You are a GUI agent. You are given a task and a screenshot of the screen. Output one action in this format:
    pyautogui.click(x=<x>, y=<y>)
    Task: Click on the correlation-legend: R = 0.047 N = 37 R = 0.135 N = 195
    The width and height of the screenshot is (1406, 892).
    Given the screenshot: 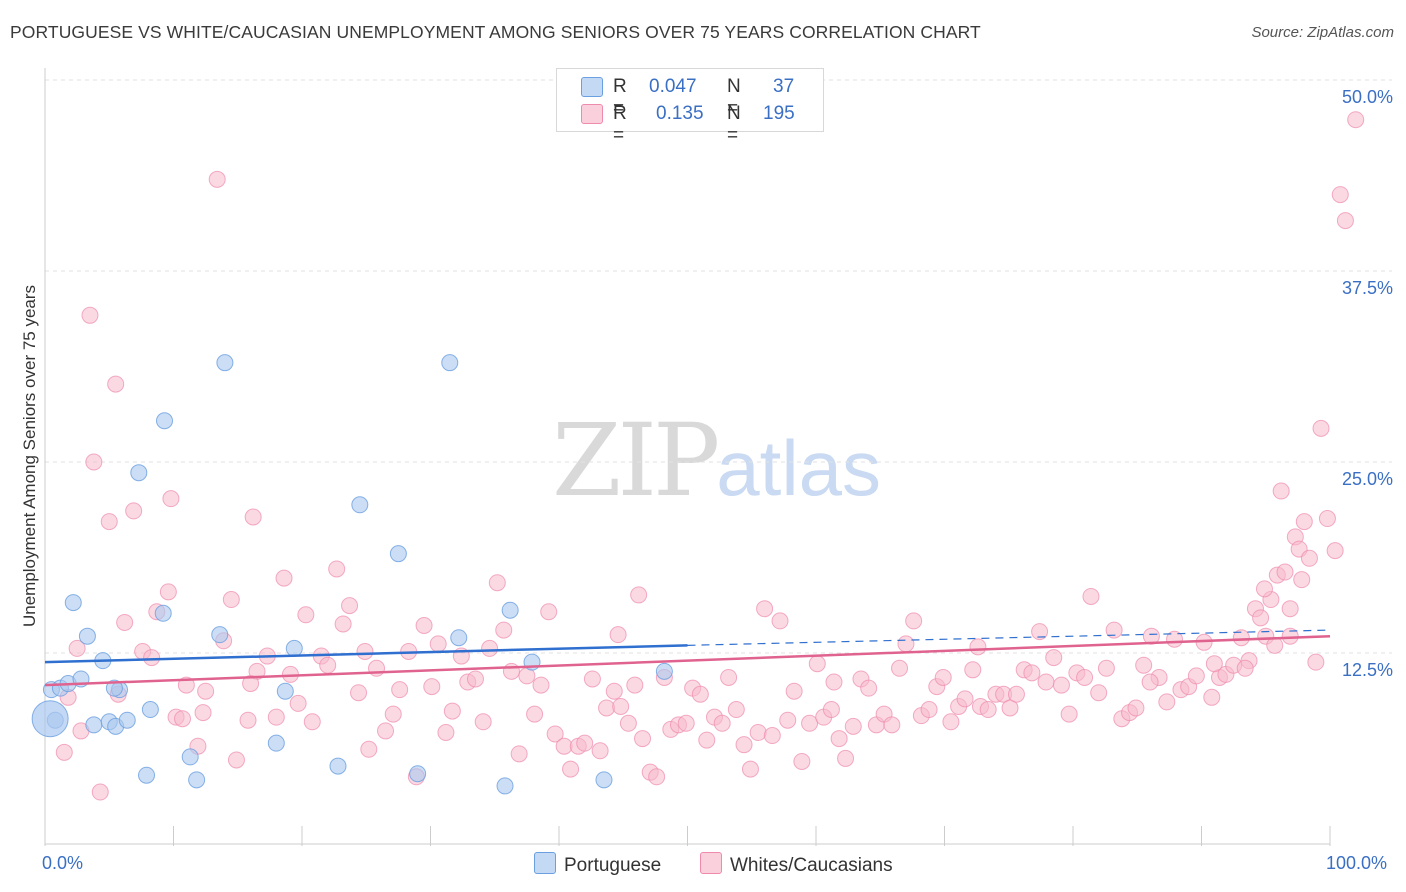 What is the action you would take?
    pyautogui.click(x=690, y=107)
    